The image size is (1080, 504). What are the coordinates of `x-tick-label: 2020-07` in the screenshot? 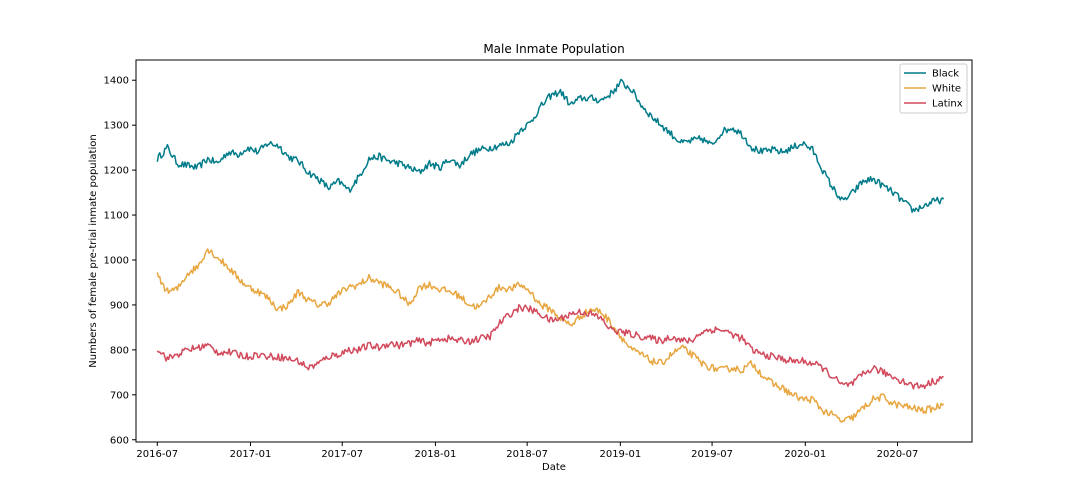 It's located at (898, 454).